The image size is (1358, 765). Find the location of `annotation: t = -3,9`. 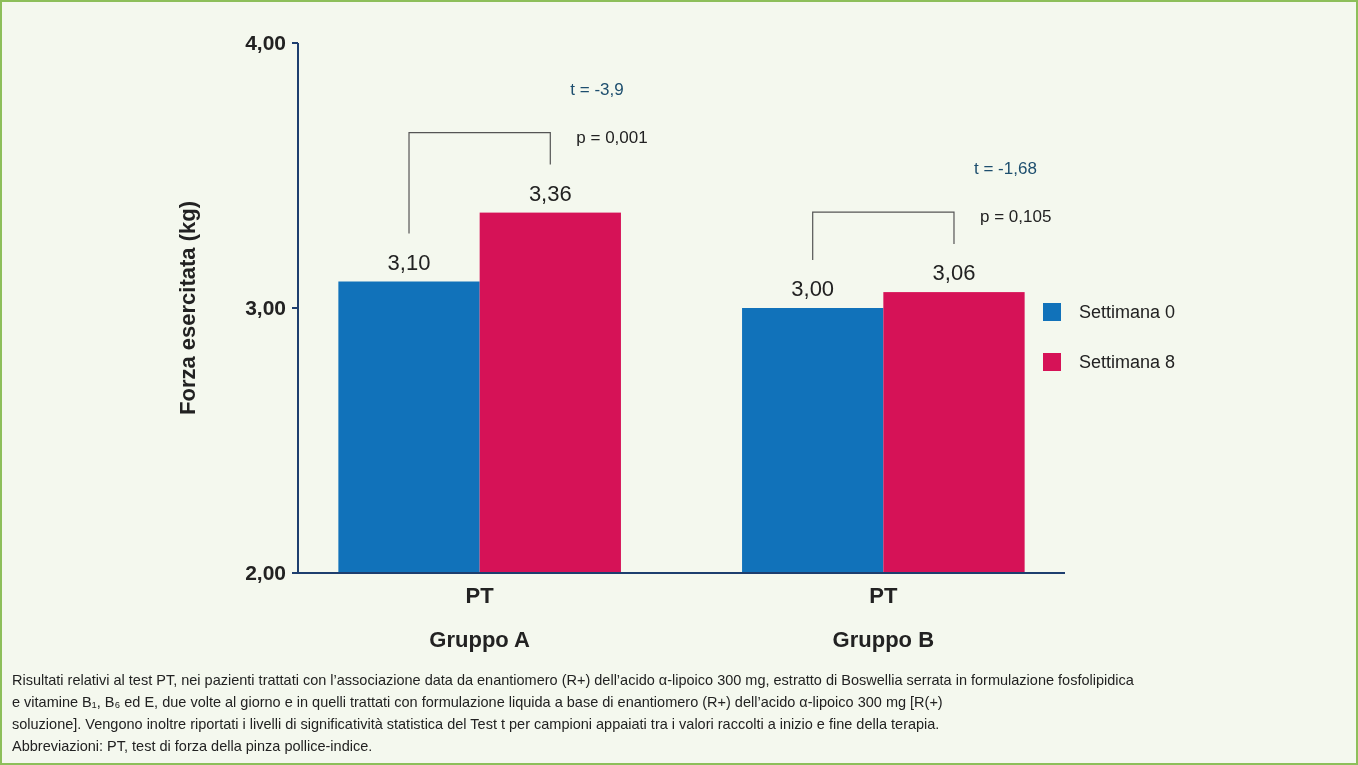

annotation: t = -3,9 is located at coordinates (597, 89).